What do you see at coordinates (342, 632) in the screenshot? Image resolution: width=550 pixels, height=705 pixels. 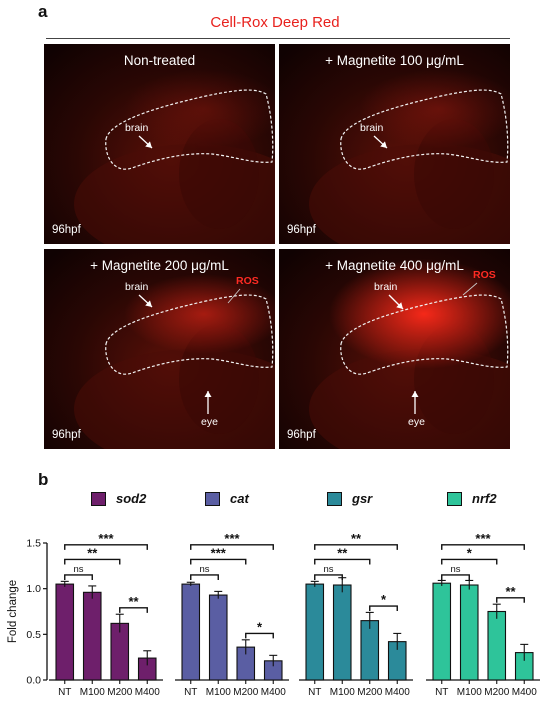 I see `bar-gsr-M100` at bounding box center [342, 632].